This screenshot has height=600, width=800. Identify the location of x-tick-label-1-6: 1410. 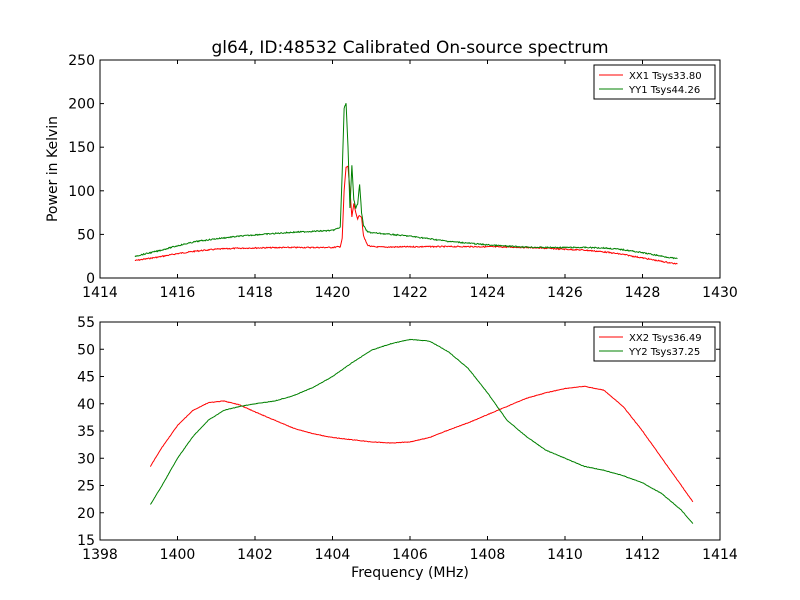
(565, 555).